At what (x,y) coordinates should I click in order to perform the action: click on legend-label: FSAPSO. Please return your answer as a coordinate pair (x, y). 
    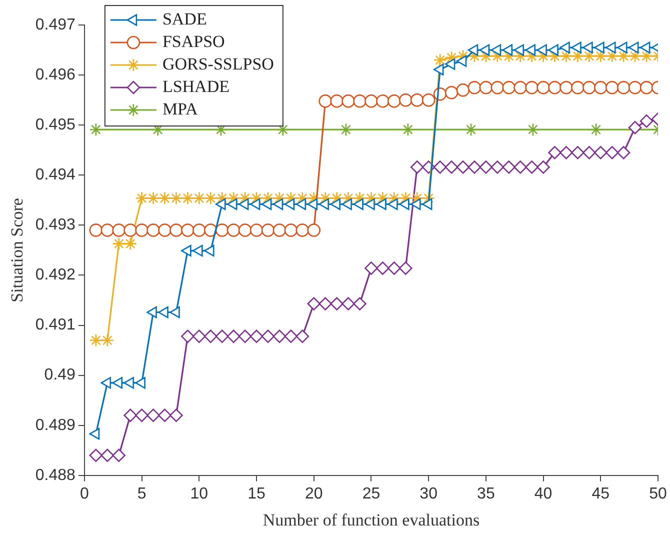
    Looking at the image, I should click on (193, 41).